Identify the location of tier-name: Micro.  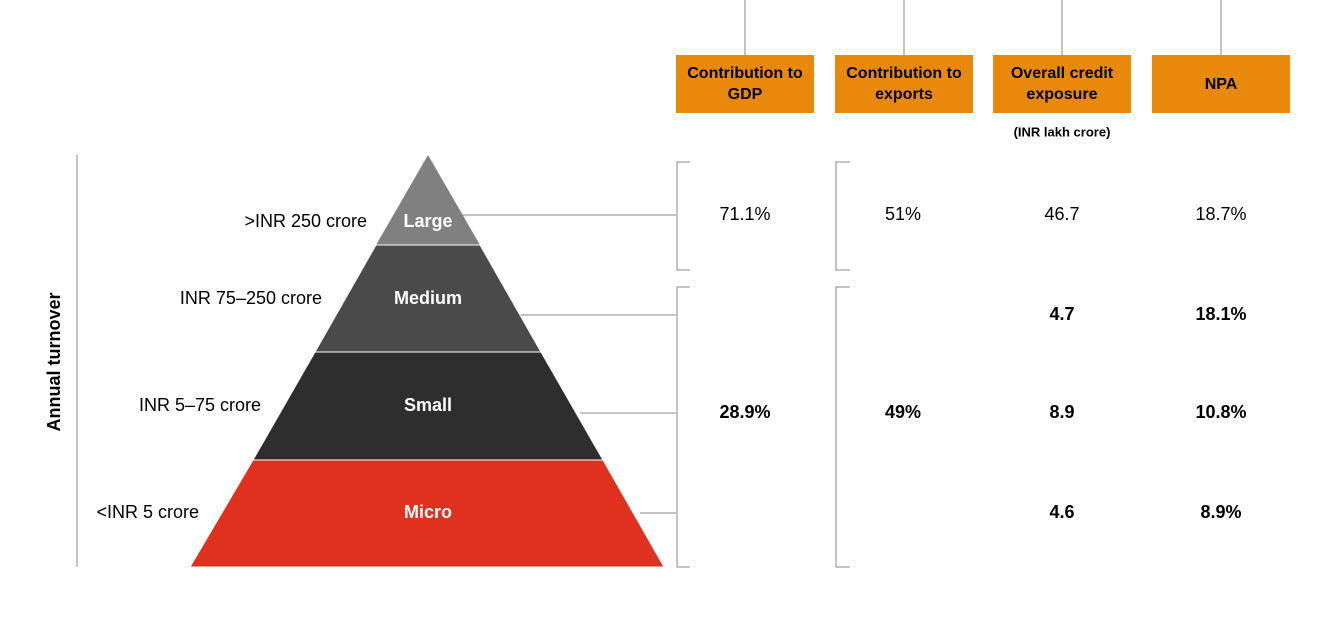
(428, 512).